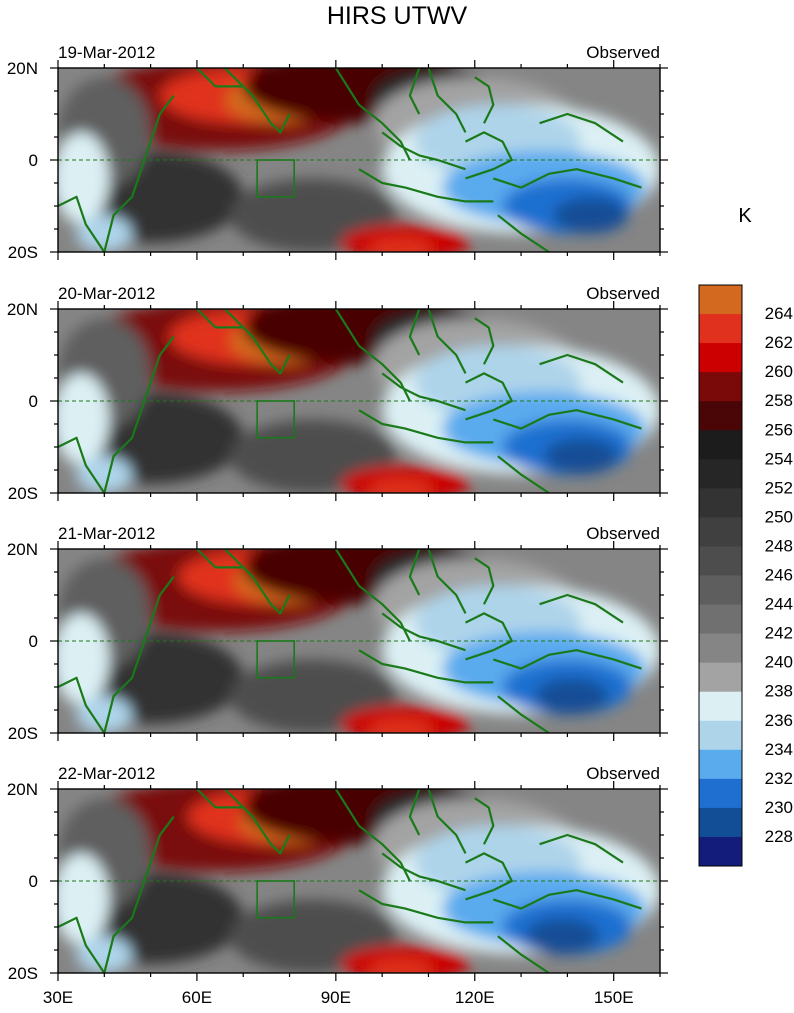  What do you see at coordinates (779, 429) in the screenshot?
I see `colorbar-label: 256` at bounding box center [779, 429].